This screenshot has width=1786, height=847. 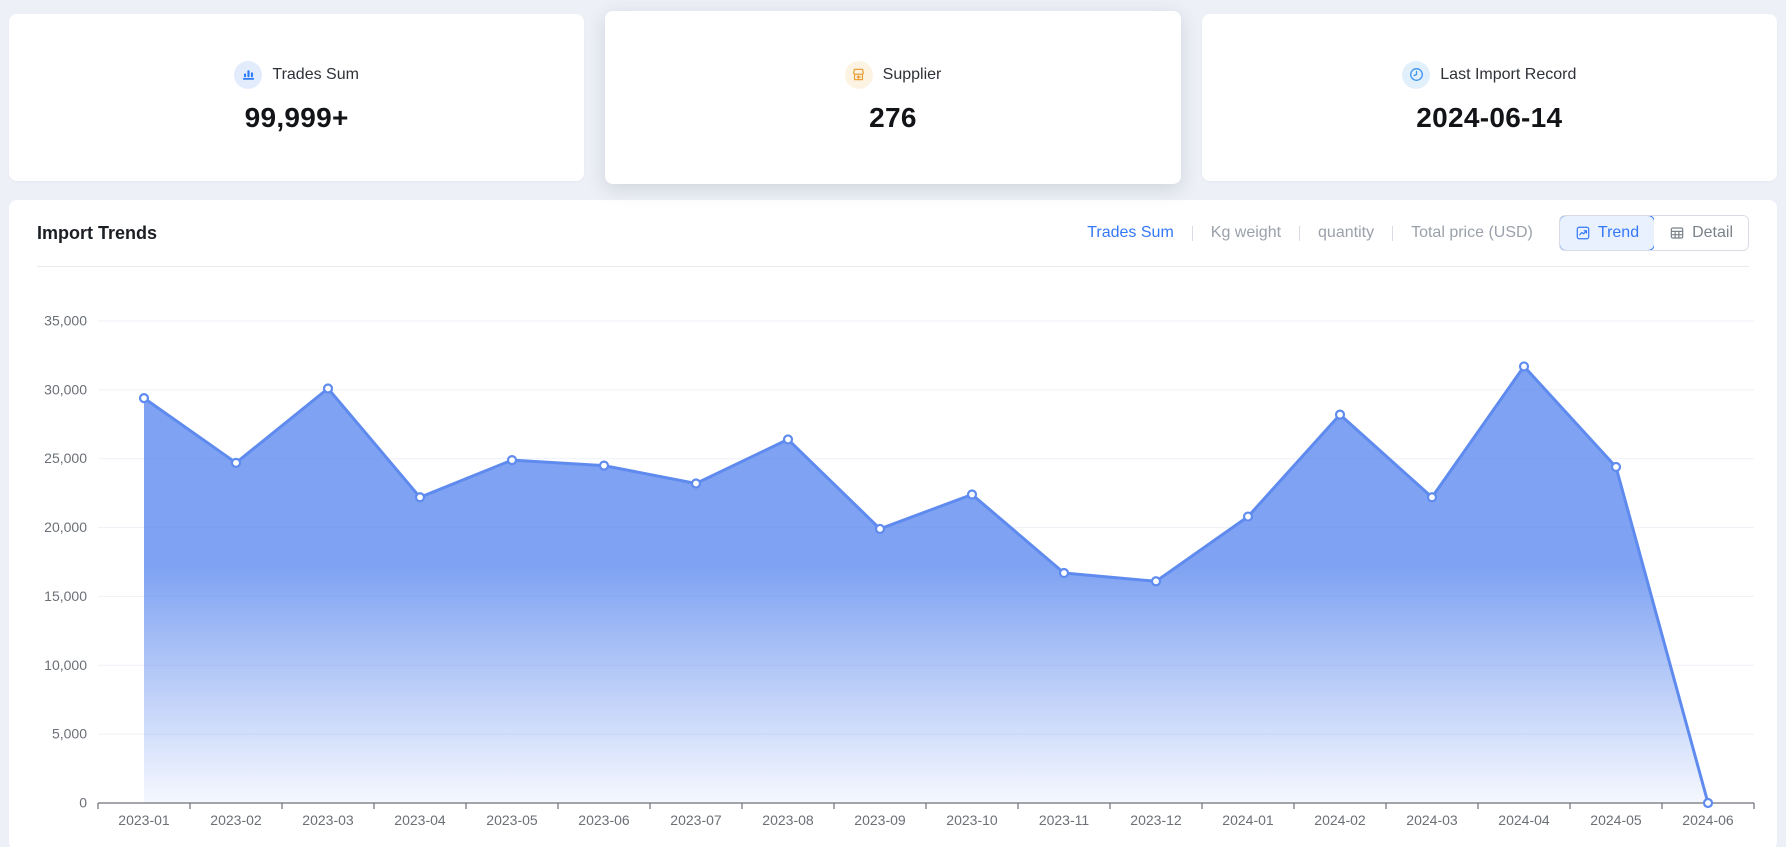 What do you see at coordinates (858, 74) in the screenshot?
I see `storefront-icon` at bounding box center [858, 74].